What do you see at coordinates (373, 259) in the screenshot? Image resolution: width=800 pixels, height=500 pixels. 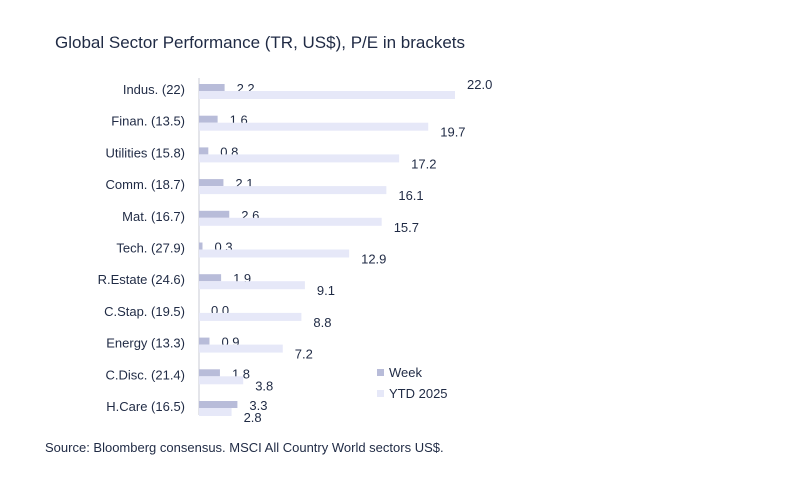 I see `ytd-value-label: 12.9` at bounding box center [373, 259].